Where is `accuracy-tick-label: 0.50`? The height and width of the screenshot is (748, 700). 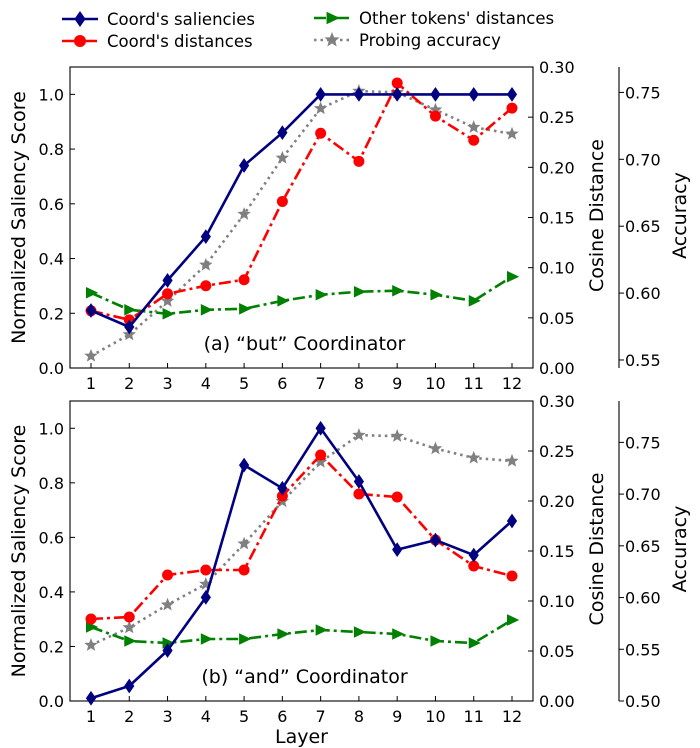
accuracy-tick-label: 0.50 is located at coordinates (643, 701).